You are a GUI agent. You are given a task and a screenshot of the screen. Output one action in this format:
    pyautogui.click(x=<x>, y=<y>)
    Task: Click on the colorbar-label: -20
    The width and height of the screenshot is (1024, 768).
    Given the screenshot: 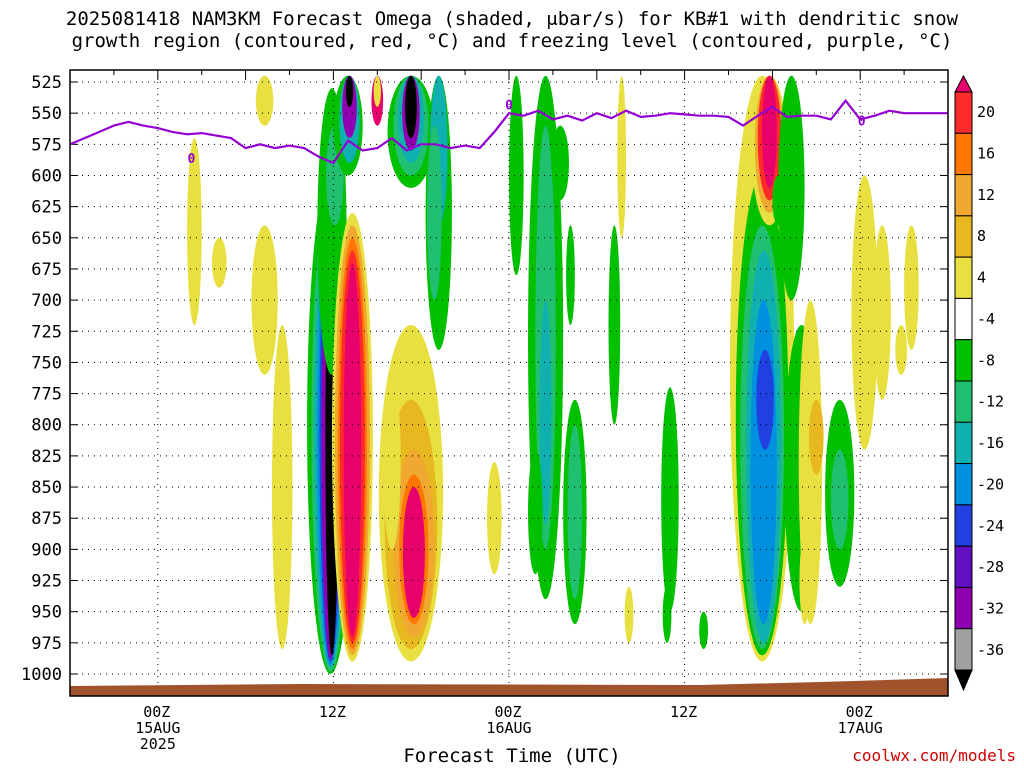 What is the action you would take?
    pyautogui.click(x=990, y=484)
    